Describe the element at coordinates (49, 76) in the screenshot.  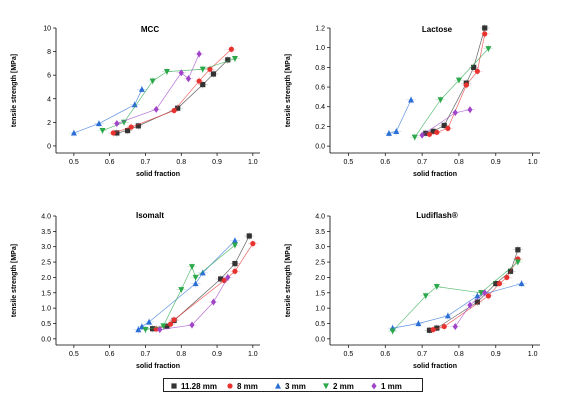
I see `y-tick-label: 6` at that location.